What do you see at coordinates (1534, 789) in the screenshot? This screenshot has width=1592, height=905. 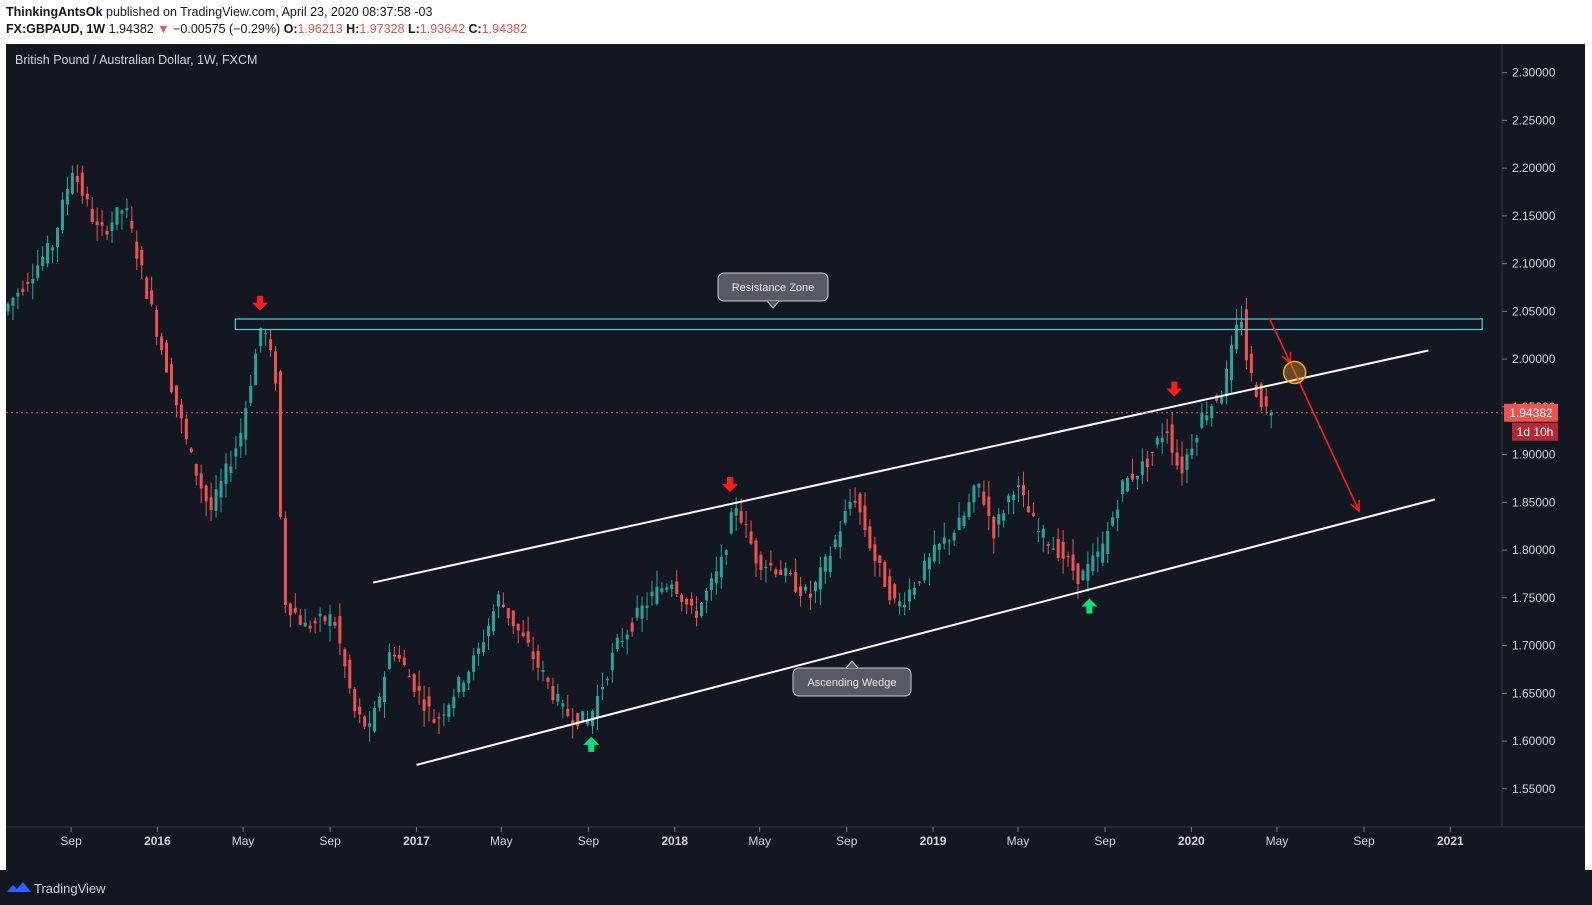 I see `y-tick-label: 1.55000` at bounding box center [1534, 789].